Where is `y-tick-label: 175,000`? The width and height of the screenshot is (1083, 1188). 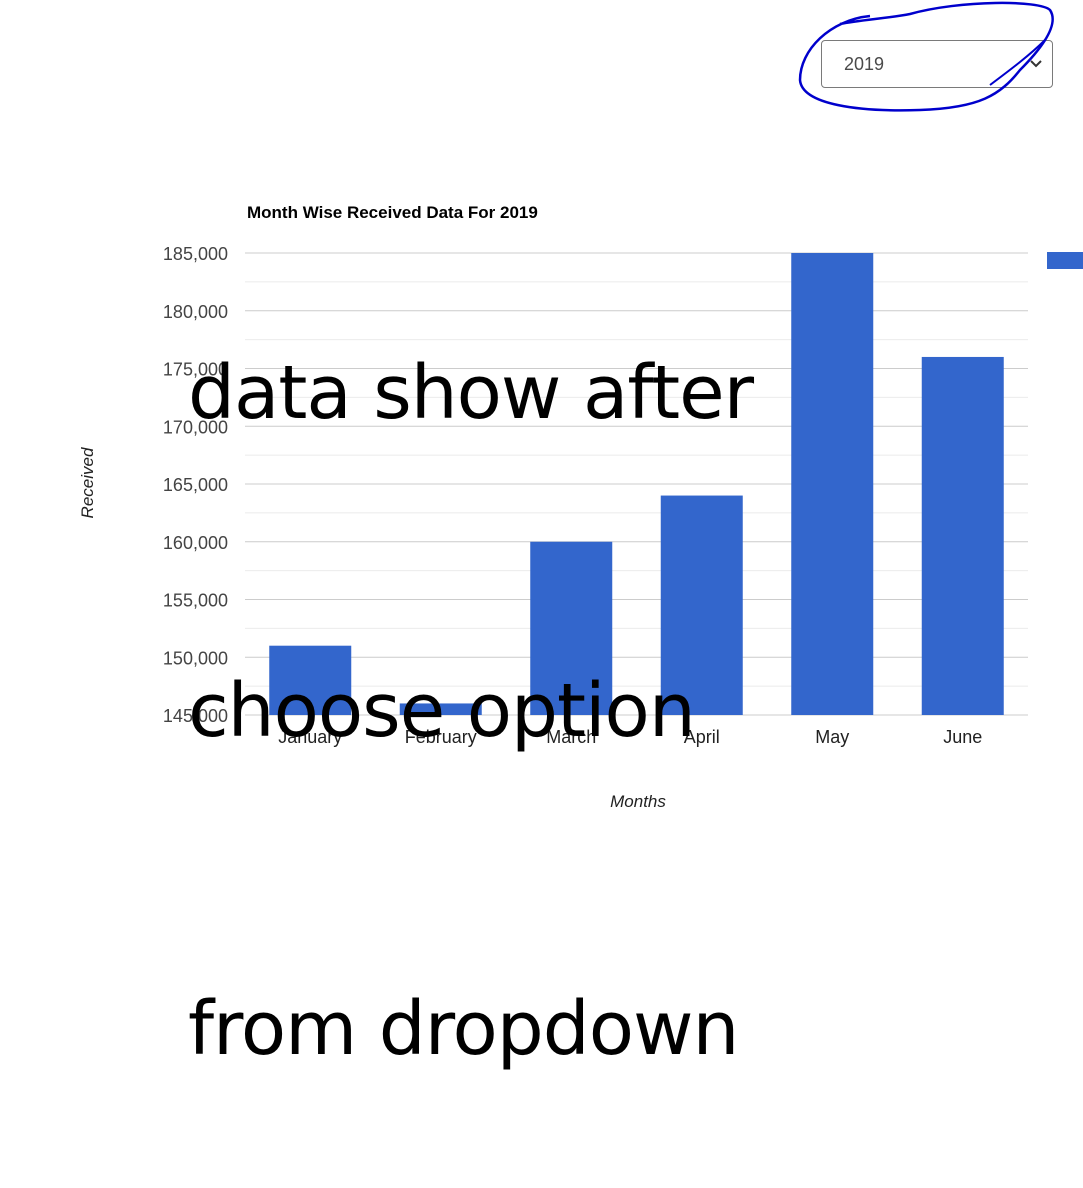
y-tick-label: 175,000 is located at coordinates (195, 370).